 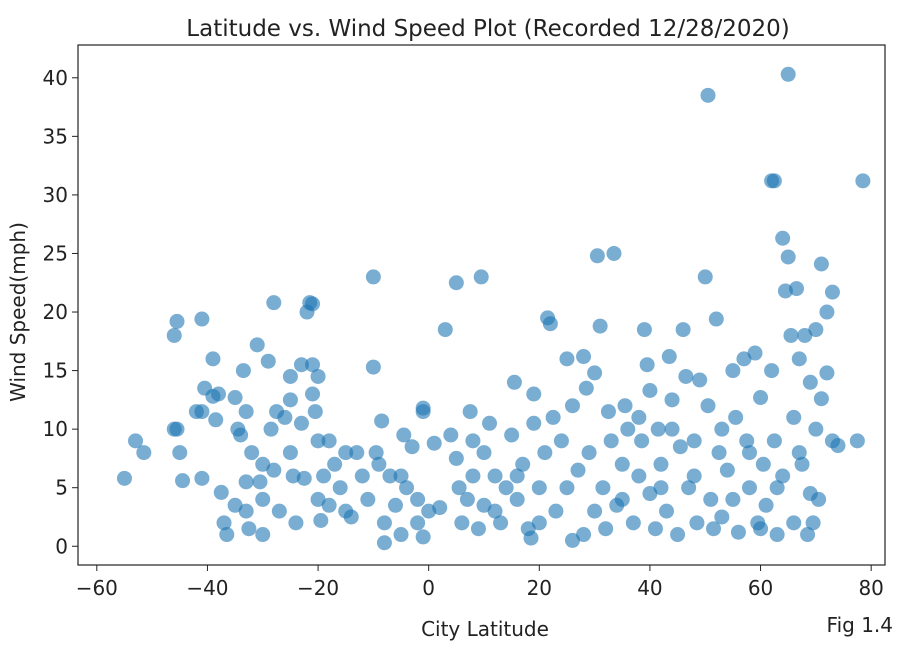 I want to click on x-tick-label: 80, so click(x=870, y=588).